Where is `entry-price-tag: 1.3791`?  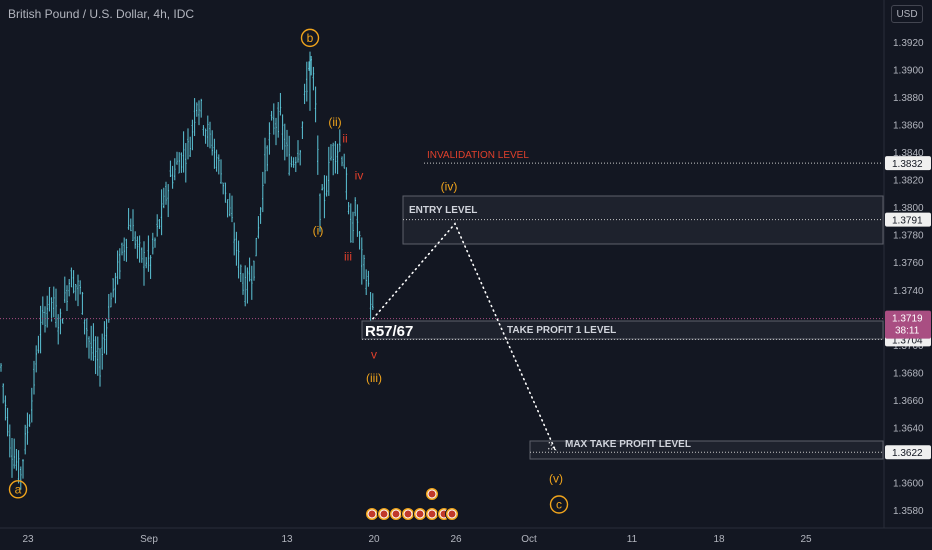
entry-price-tag: 1.3791 is located at coordinates (907, 221).